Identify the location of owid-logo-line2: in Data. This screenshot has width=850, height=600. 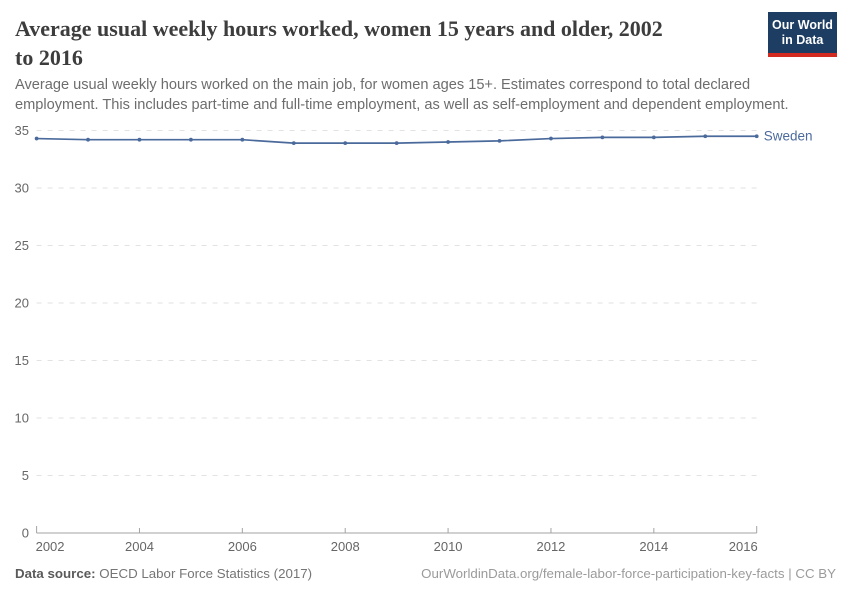
(802, 40).